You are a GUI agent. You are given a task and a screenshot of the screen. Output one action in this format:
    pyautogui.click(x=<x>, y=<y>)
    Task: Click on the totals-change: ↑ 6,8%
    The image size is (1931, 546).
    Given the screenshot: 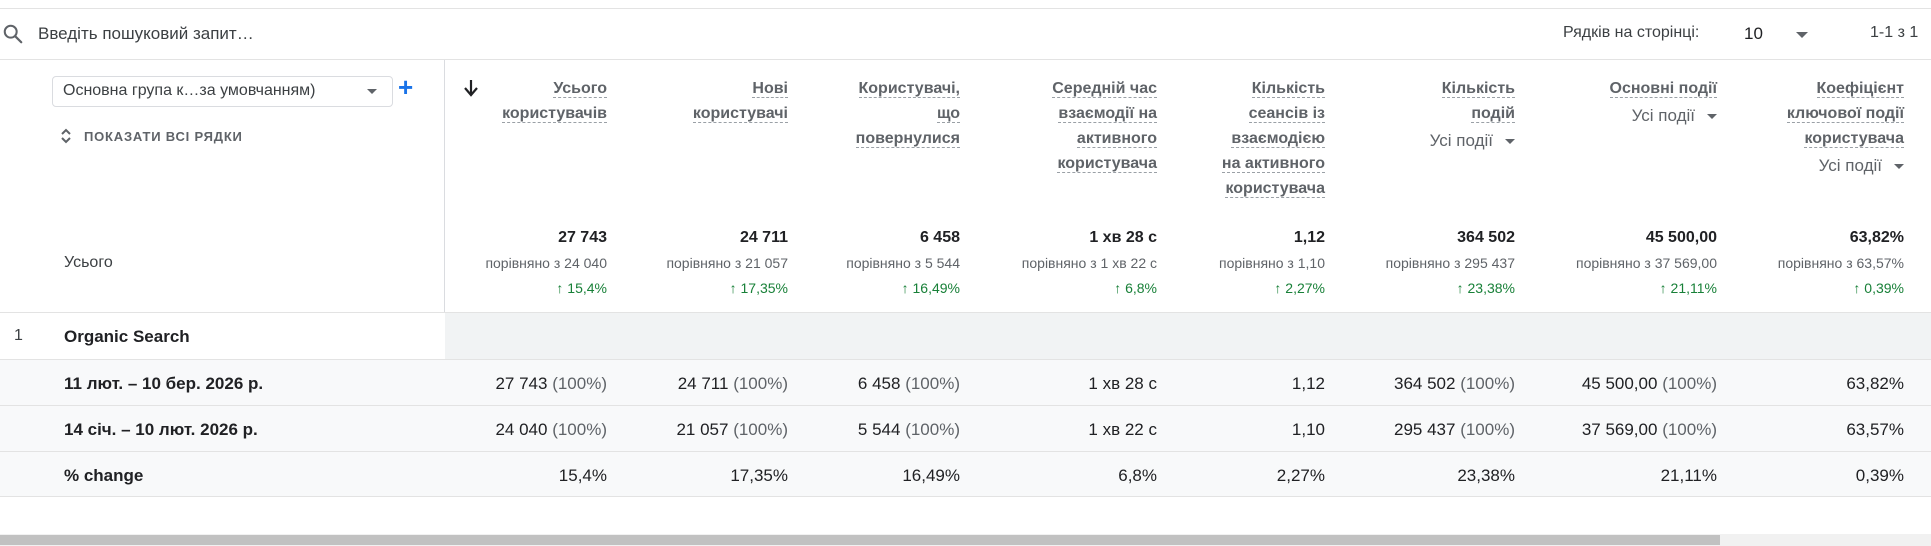 What is the action you would take?
    pyautogui.click(x=1057, y=288)
    